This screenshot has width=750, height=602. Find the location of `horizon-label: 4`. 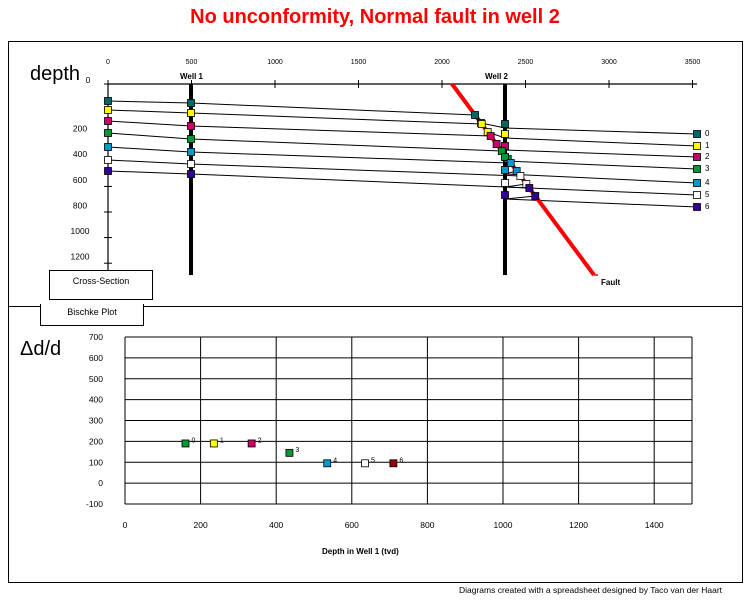

horizon-label: 4 is located at coordinates (707, 182).